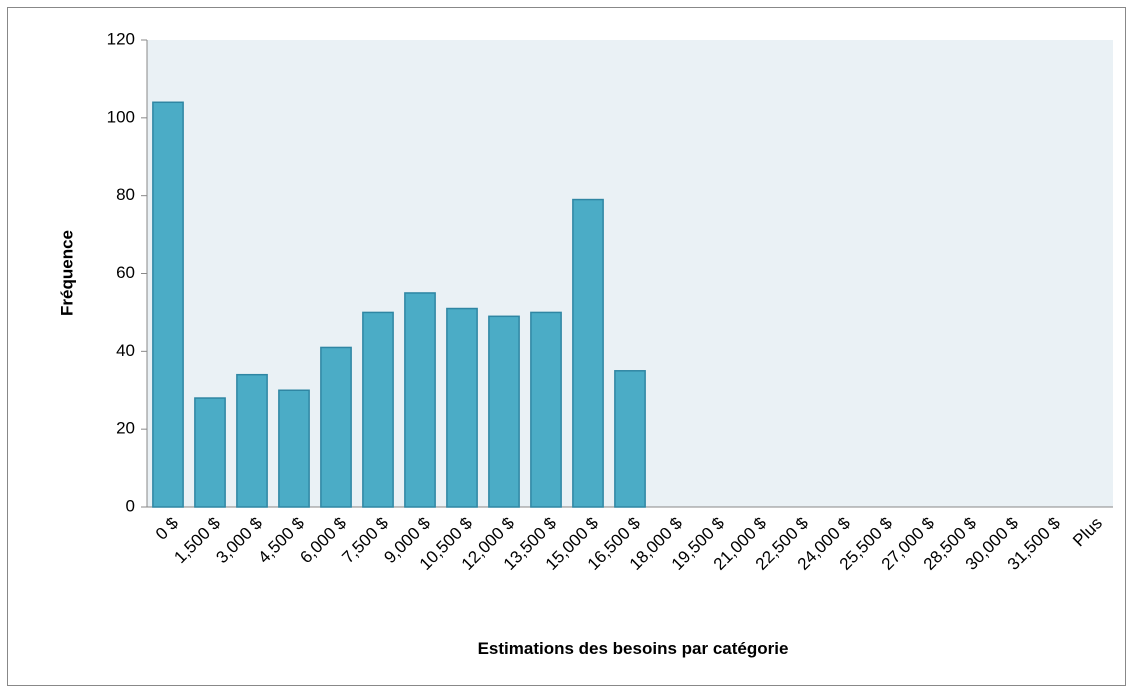 This screenshot has height=694, width=1133. I want to click on y-tick-label: 120, so click(121, 38).